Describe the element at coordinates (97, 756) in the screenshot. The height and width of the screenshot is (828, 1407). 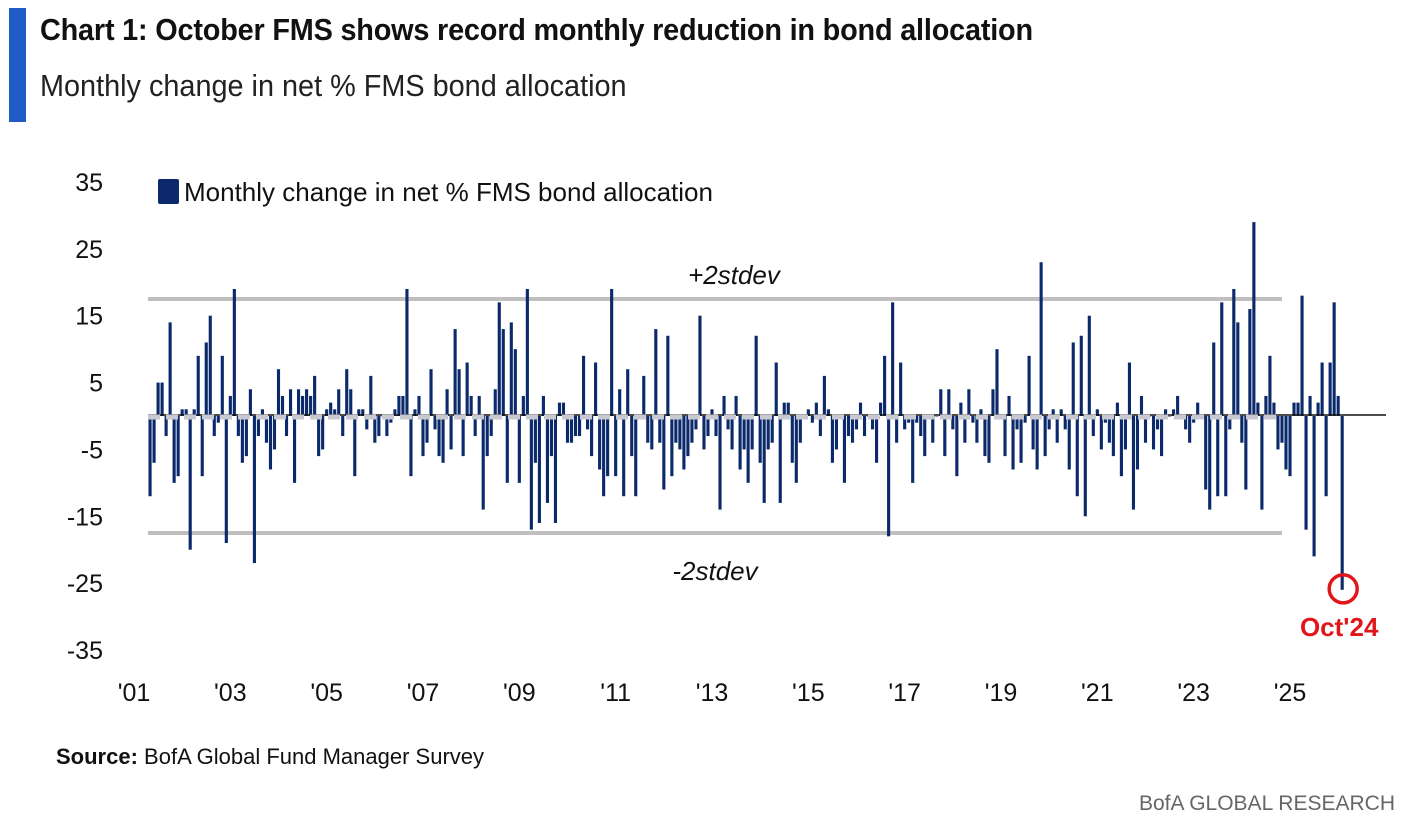
I see `source-label: Source:` at that location.